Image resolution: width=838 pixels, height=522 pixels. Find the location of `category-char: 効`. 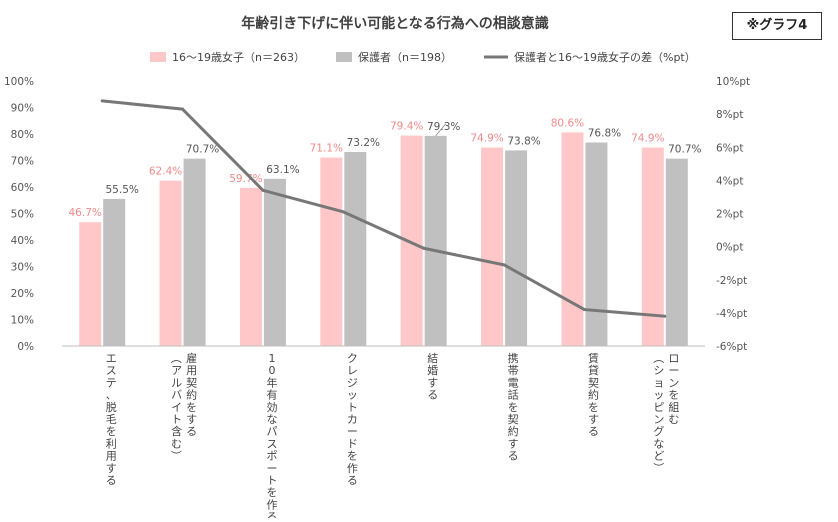

category-char: 効 is located at coordinates (271, 407).